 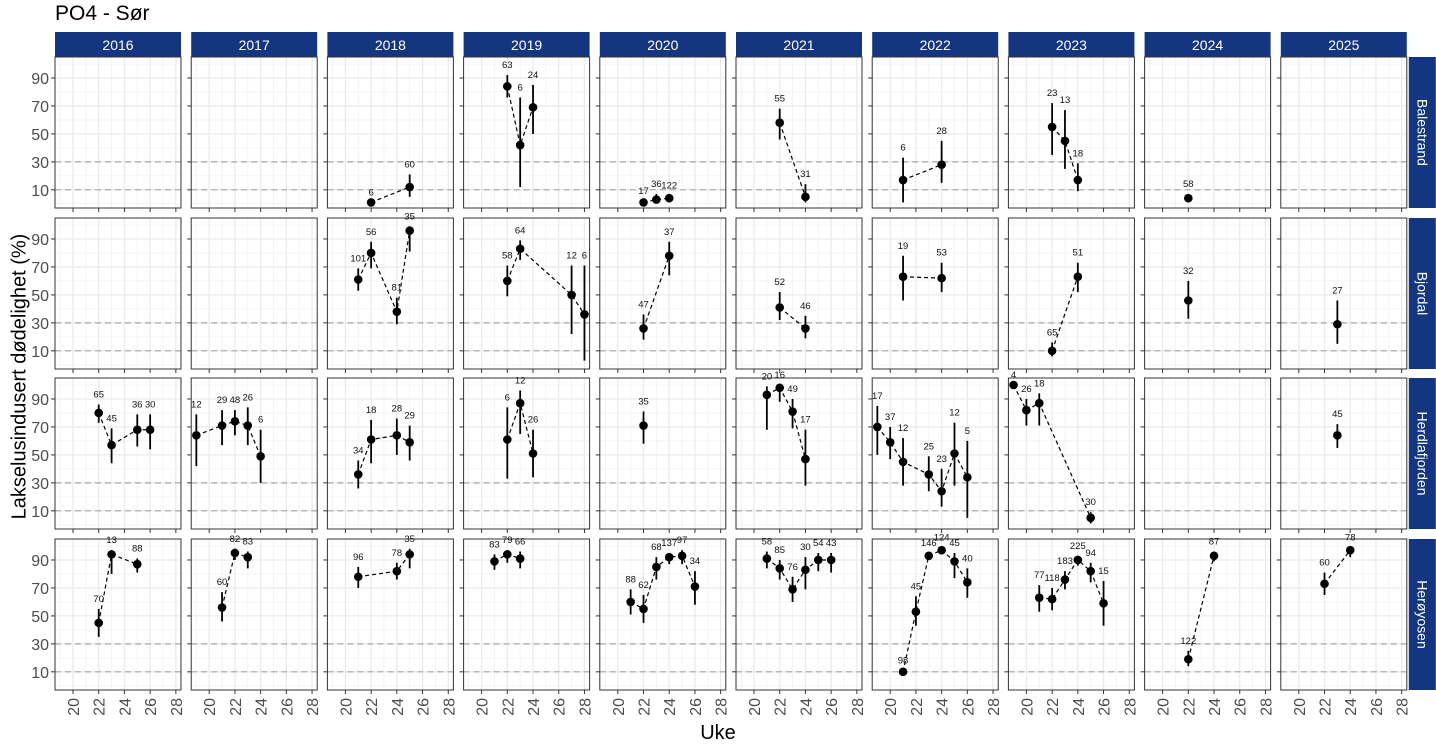 I want to click on sample-size-label: 40, so click(x=967, y=558).